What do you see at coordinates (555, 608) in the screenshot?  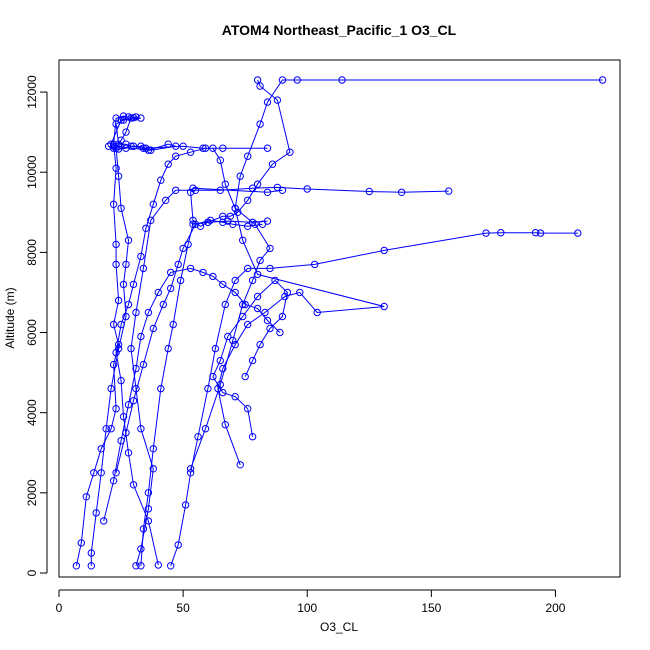 I see `x-tick-label: 200` at bounding box center [555, 608].